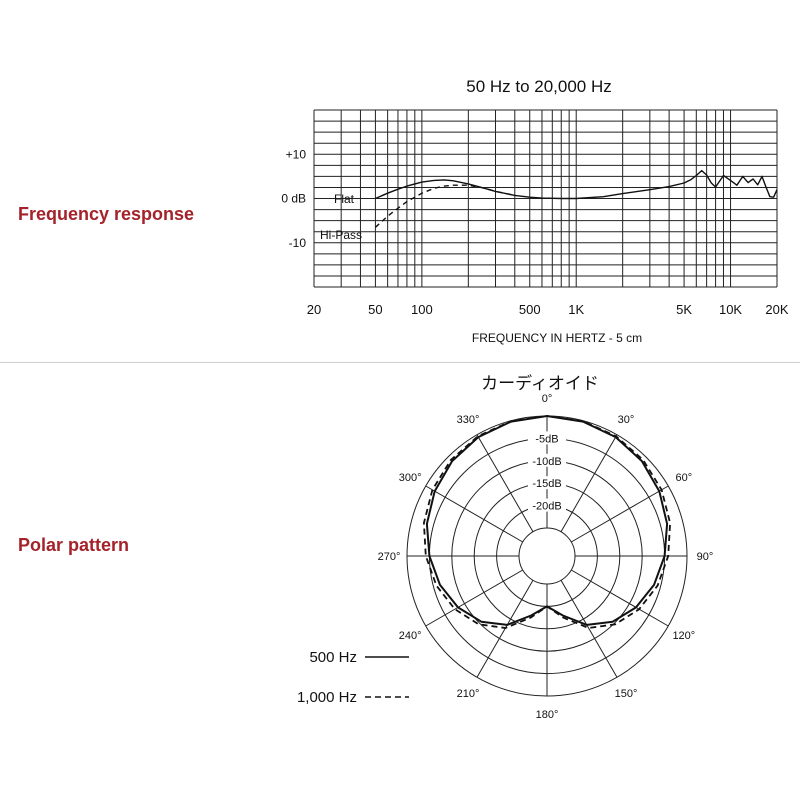 This screenshot has height=800, width=800. What do you see at coordinates (539, 86) in the screenshot?
I see `freq-chart-title: 50 Hz to 20,000 Hz` at bounding box center [539, 86].